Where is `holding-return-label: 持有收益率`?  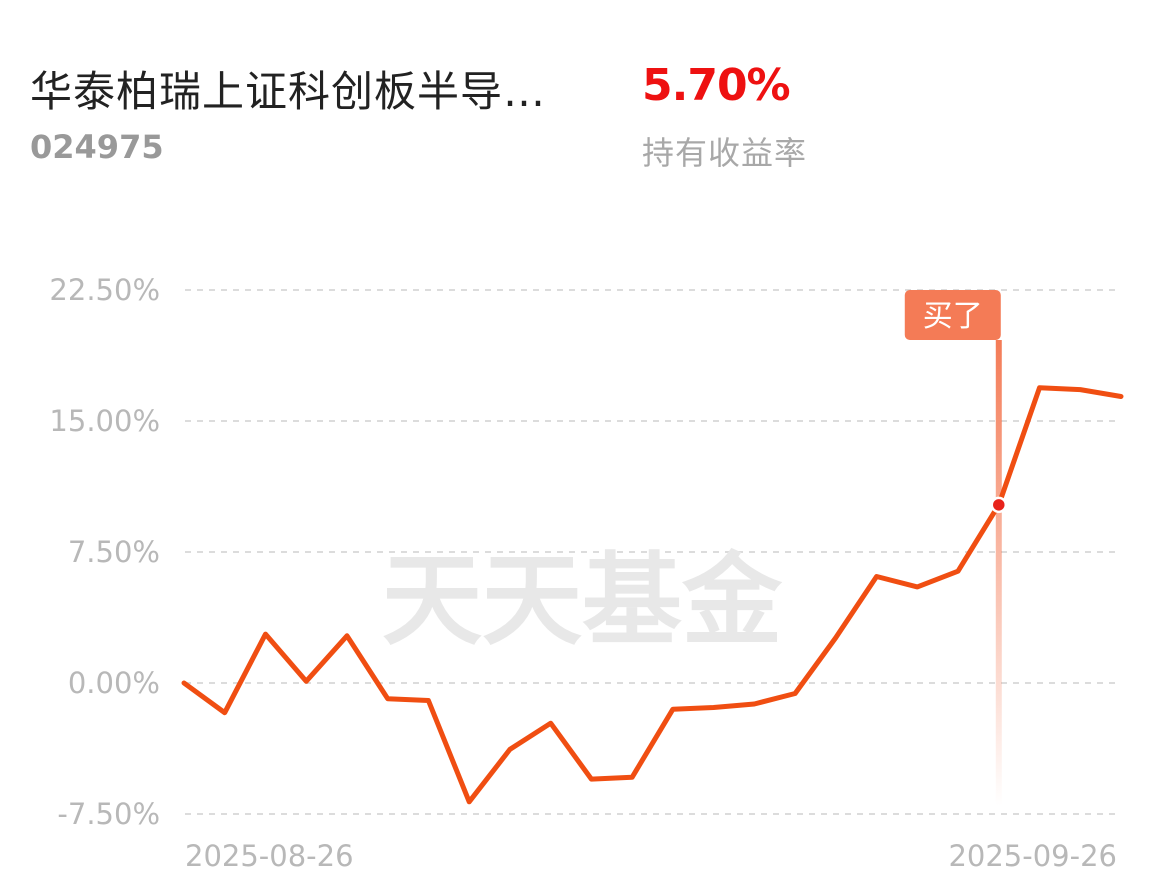 holding-return-label: 持有收益率 is located at coordinates (725, 153).